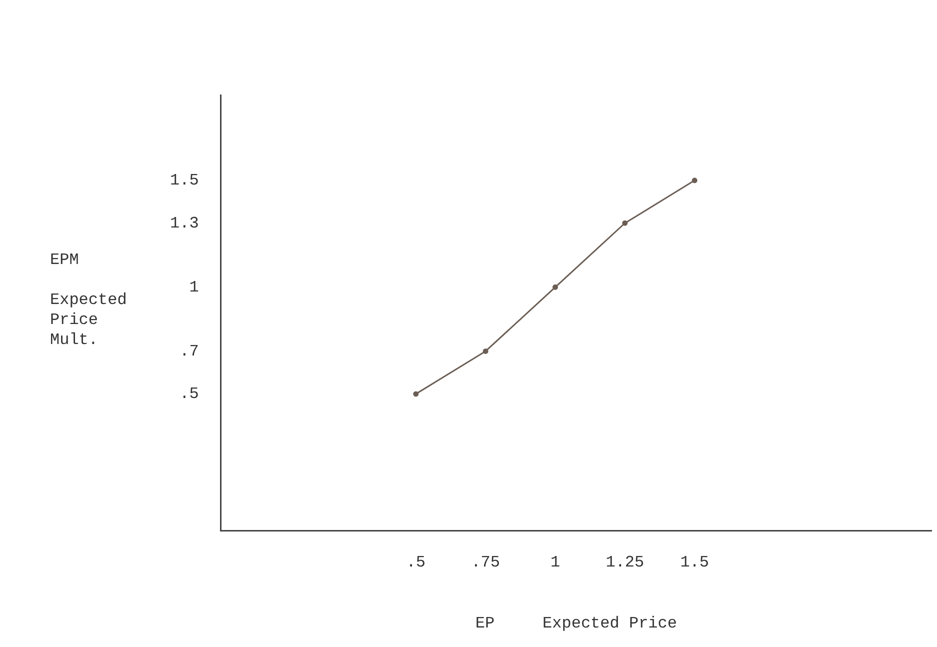  Describe the element at coordinates (184, 181) in the screenshot. I see `y-tick-label: 1.5` at that location.